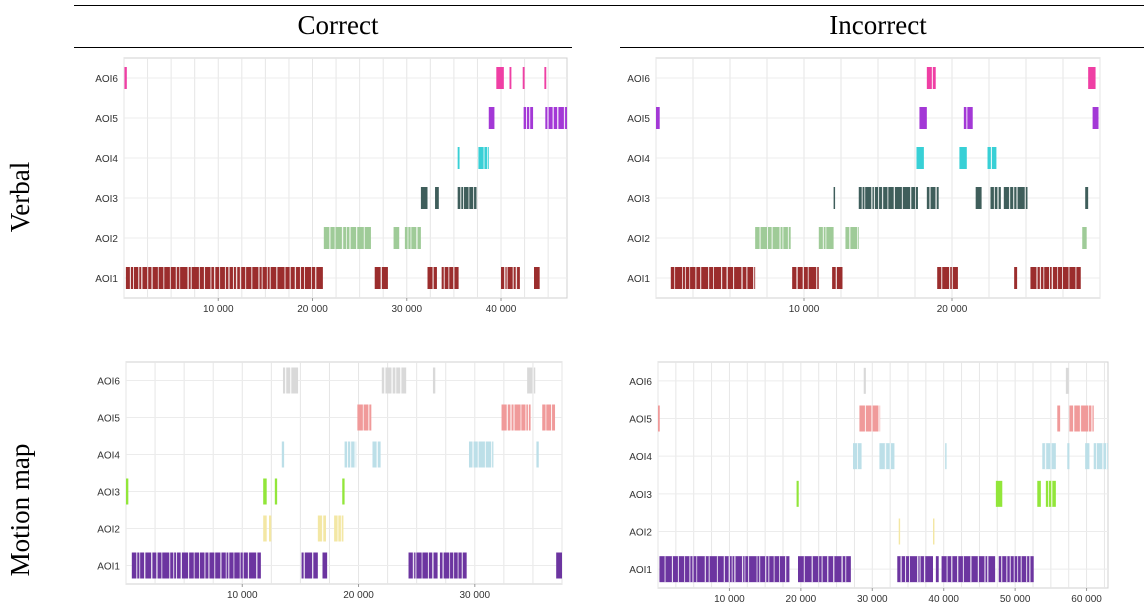 This screenshot has width=1144, height=614. What do you see at coordinates (878, 25) in the screenshot?
I see `column-header-incorrect: Incorrect` at bounding box center [878, 25].